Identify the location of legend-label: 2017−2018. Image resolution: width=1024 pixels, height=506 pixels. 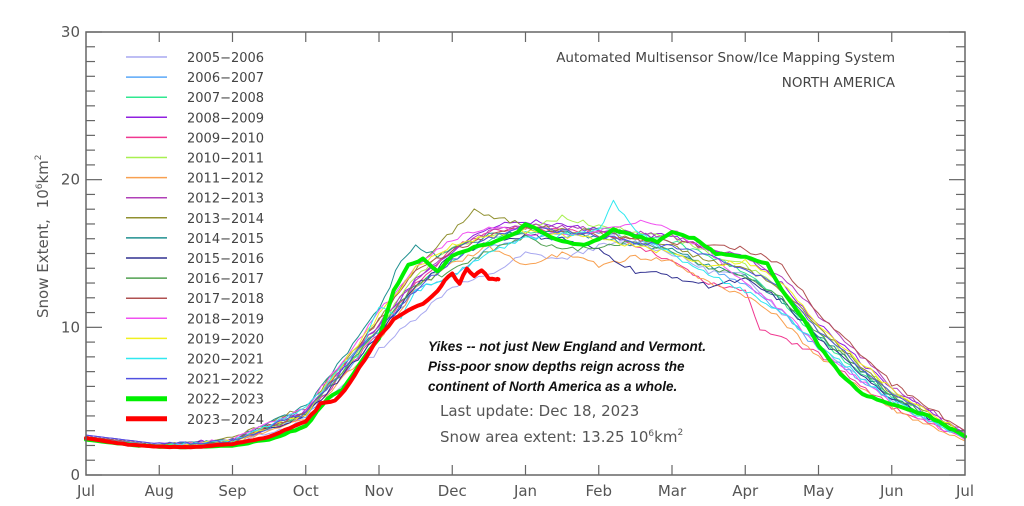
(225, 299).